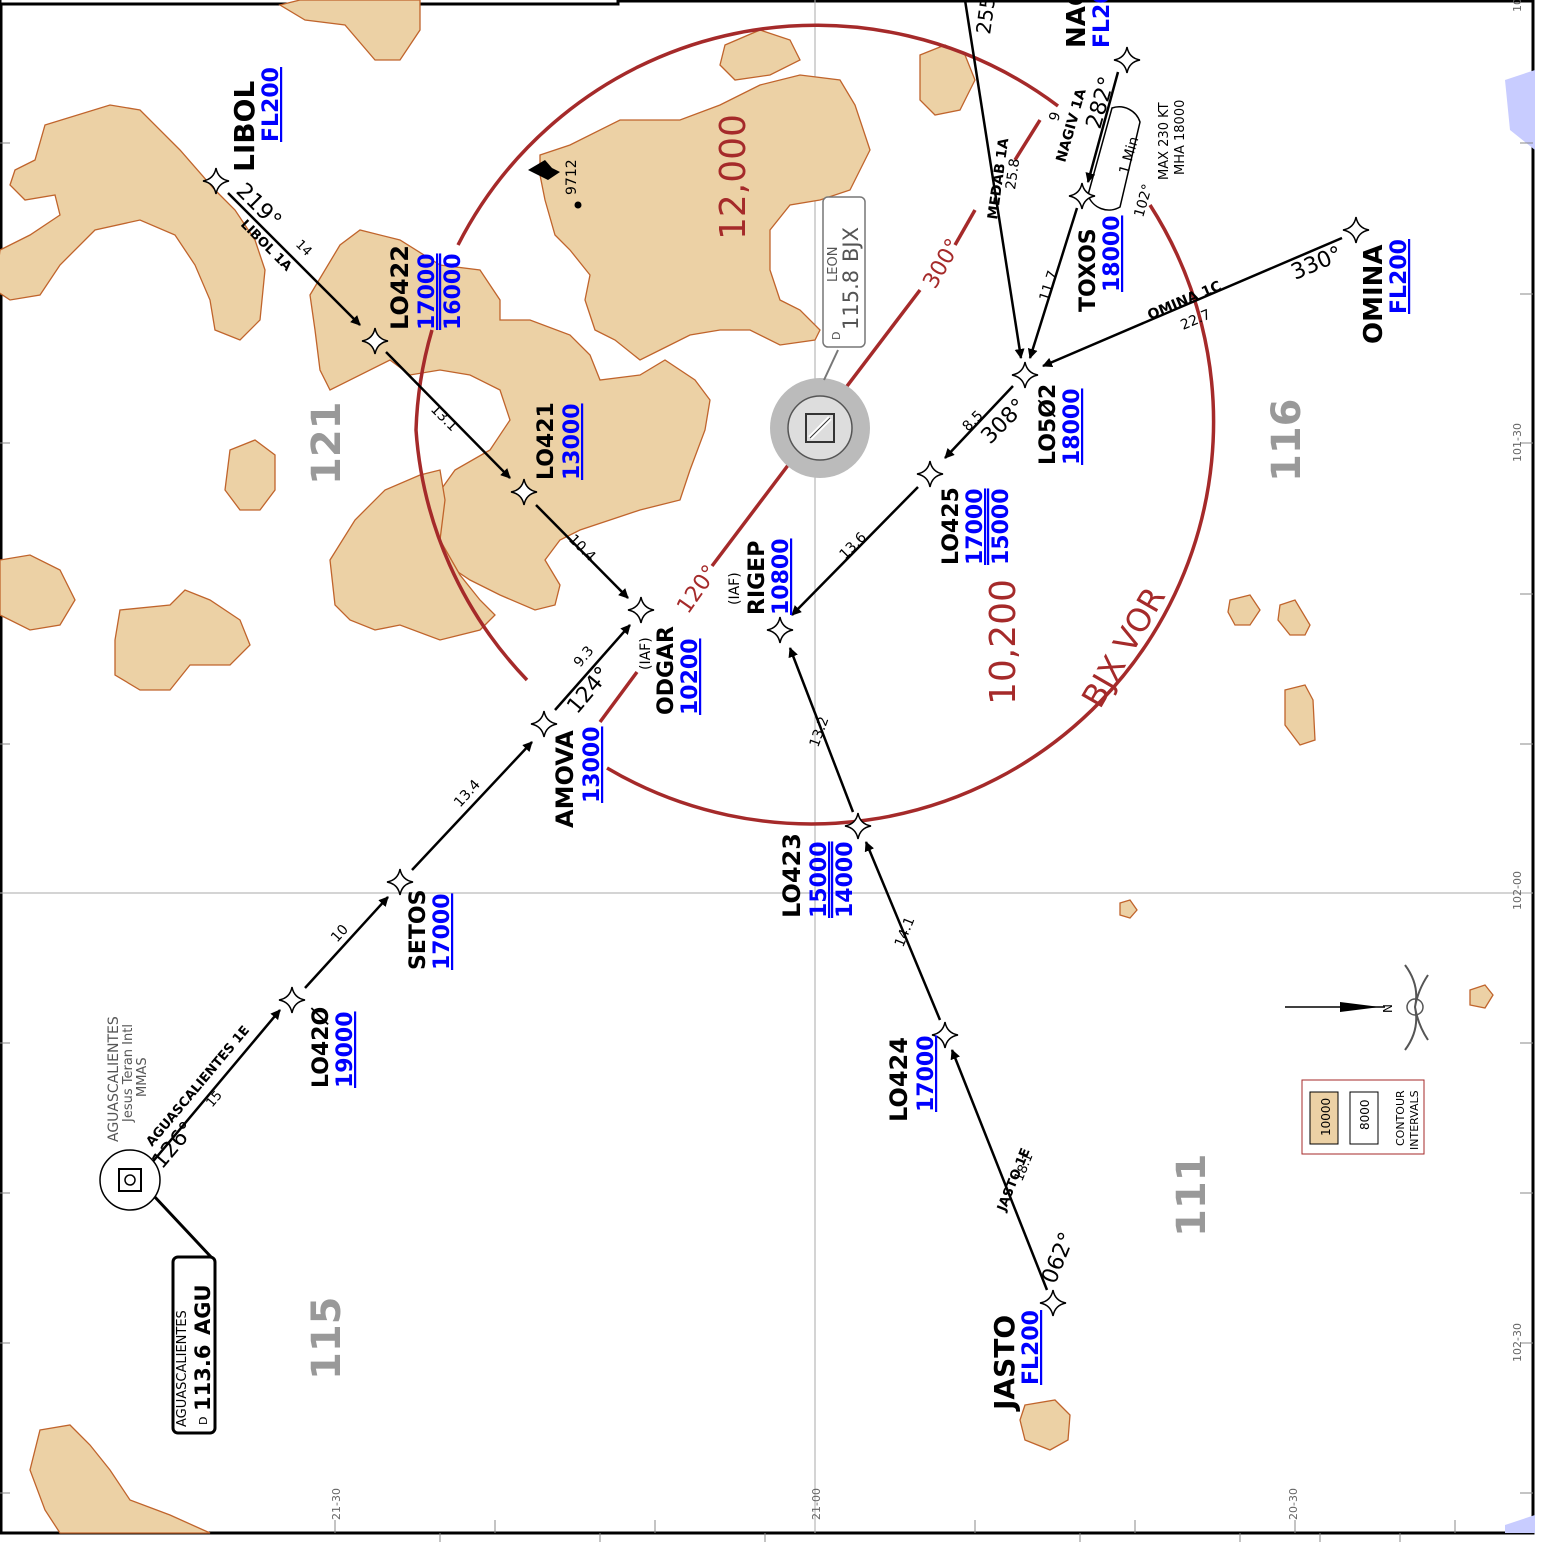  What do you see at coordinates (592, 764) in the screenshot?
I see `fix-alt-amova: 13000` at bounding box center [592, 764].